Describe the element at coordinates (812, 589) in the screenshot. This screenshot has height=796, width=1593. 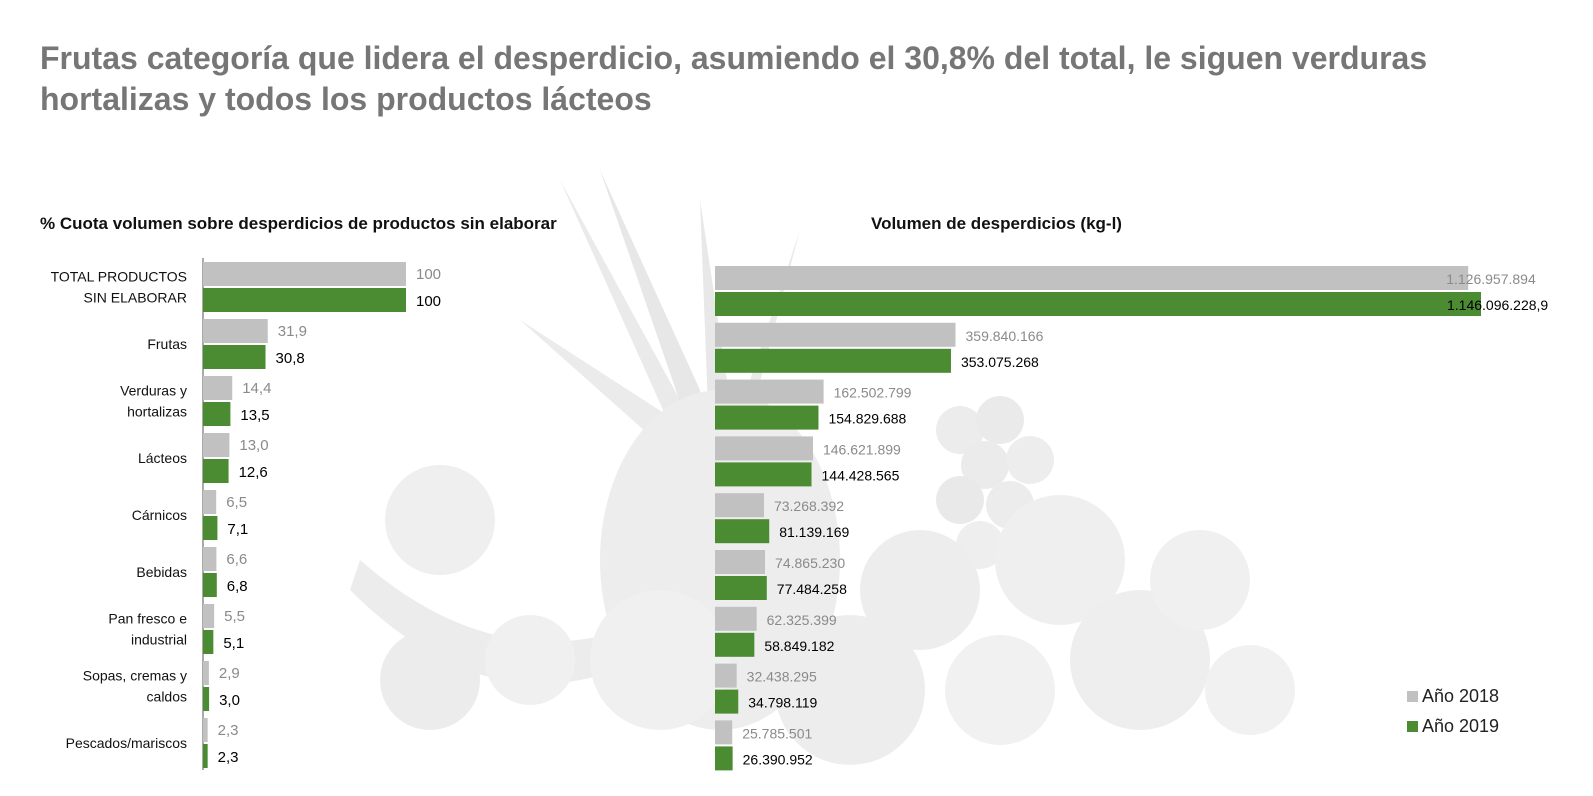
I see `data-label-2019: 77.484.258` at that location.